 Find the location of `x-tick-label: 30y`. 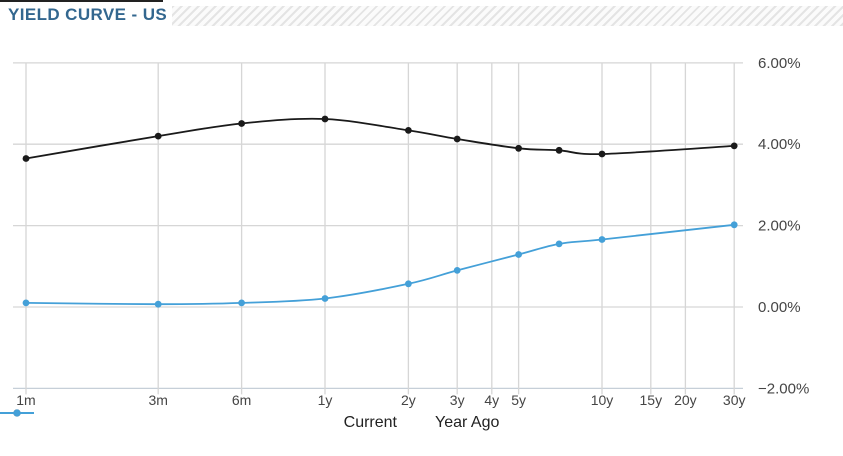

x-tick-label: 30y is located at coordinates (734, 400).